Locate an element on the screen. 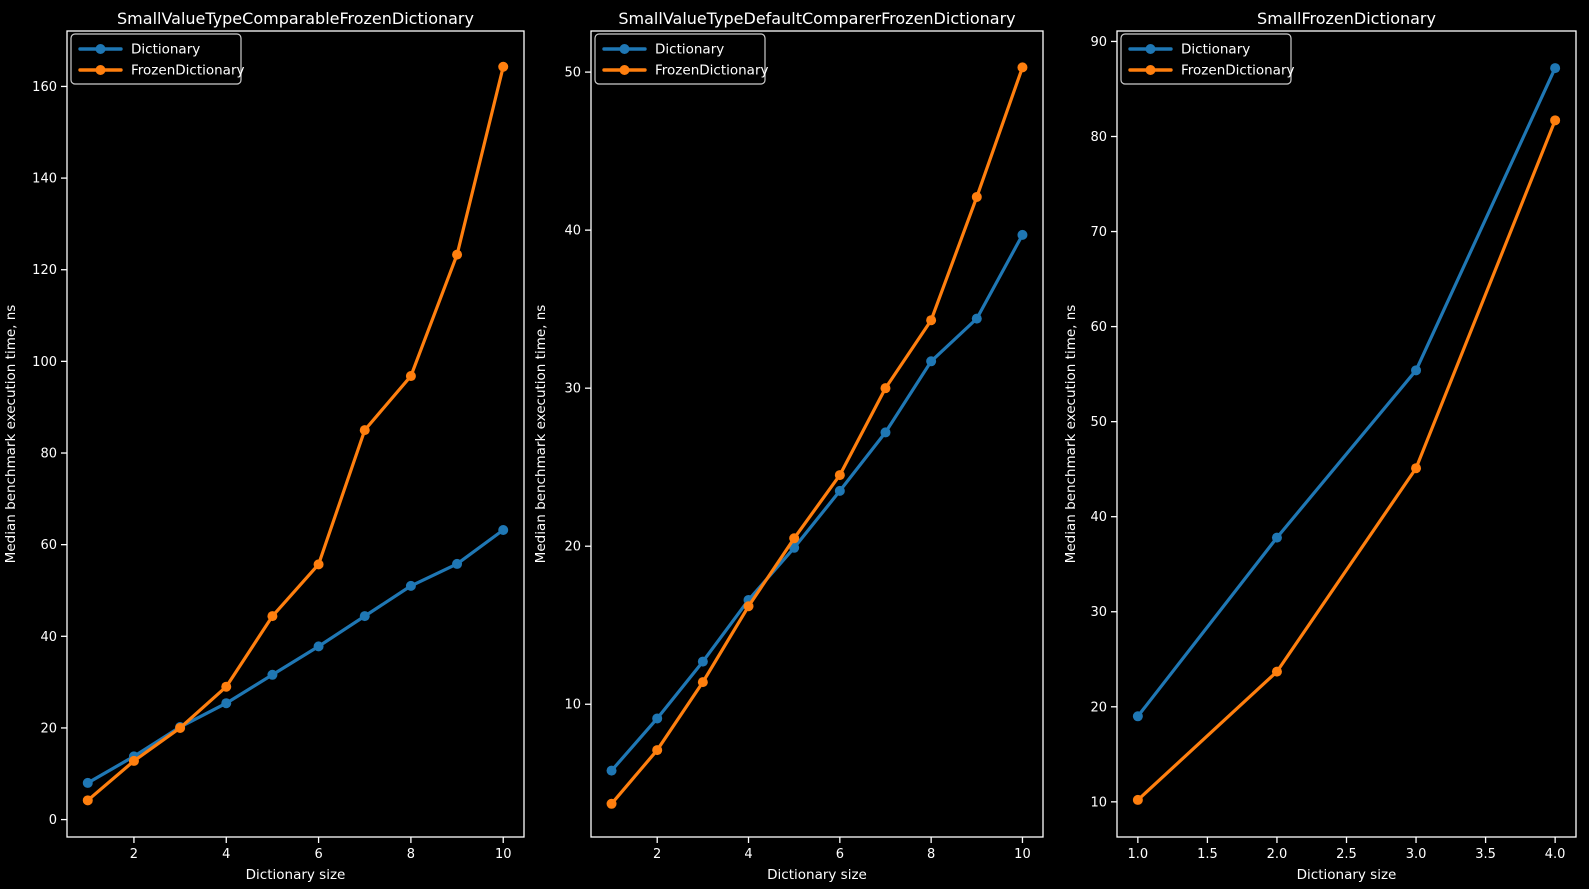 This screenshot has height=889, width=1589. x-tick-label: 3.5 is located at coordinates (1485, 854).